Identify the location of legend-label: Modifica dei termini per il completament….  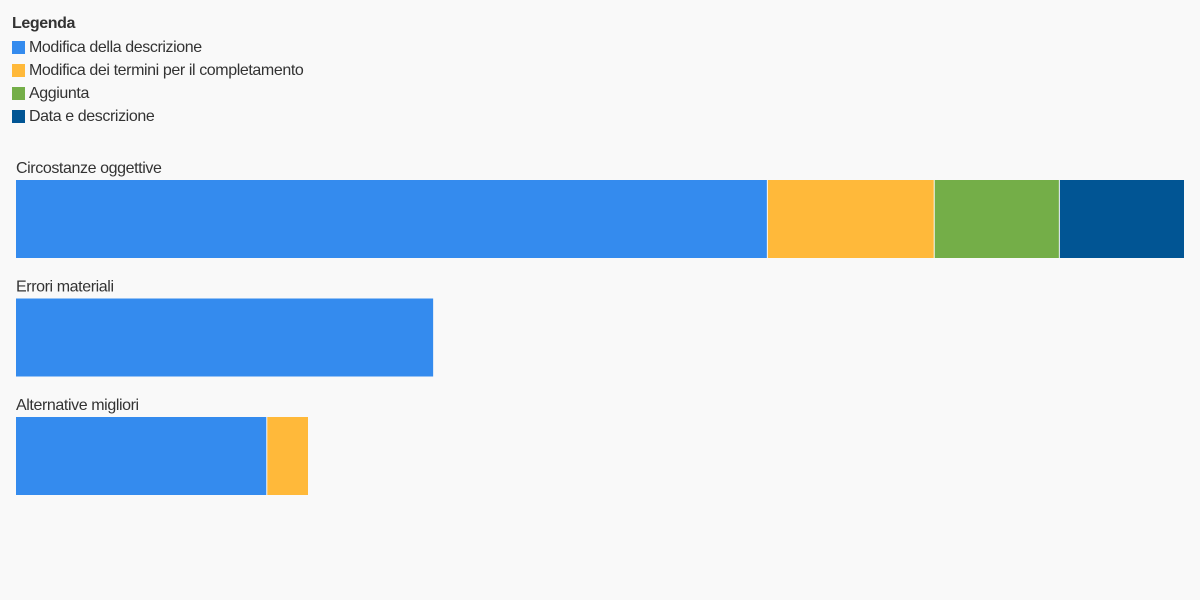
(166, 70).